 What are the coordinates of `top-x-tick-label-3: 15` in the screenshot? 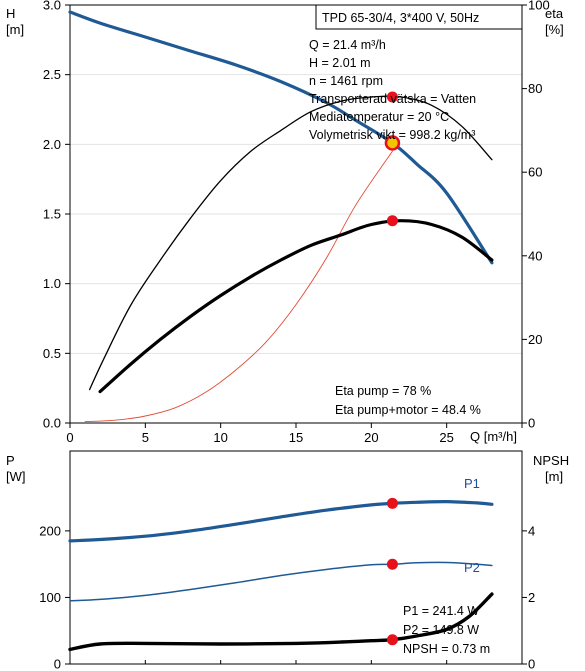 It's located at (296, 437).